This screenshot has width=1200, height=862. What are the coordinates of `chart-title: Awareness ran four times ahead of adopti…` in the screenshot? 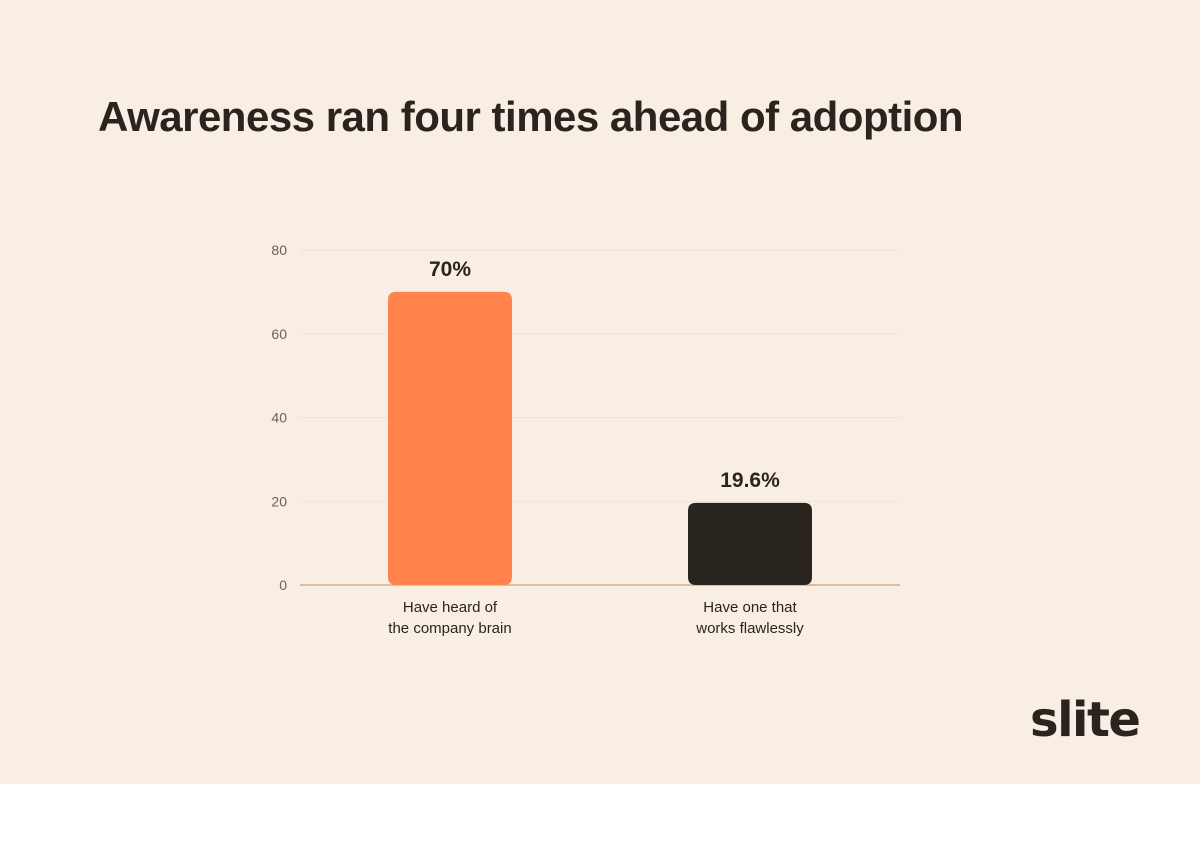 It's located at (531, 116).